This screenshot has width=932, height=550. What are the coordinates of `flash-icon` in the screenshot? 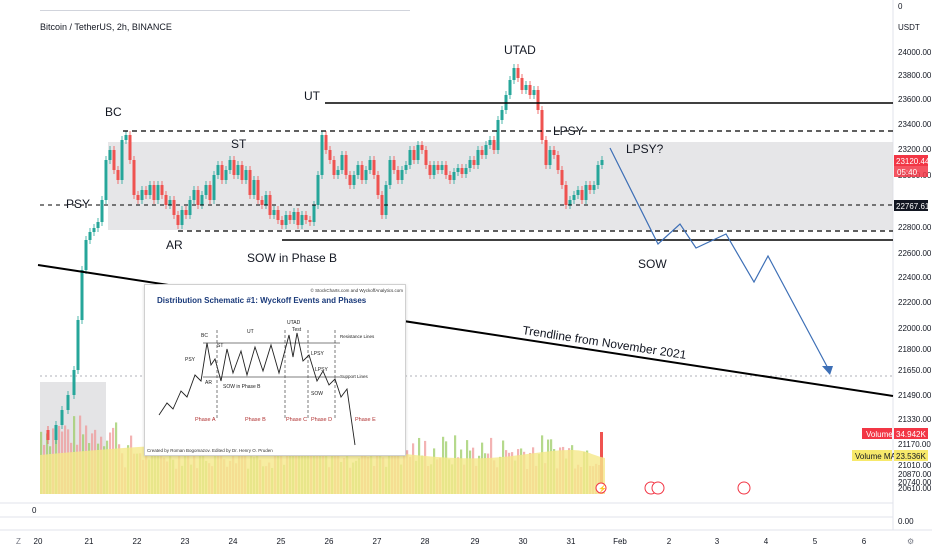 It's located at (601, 488).